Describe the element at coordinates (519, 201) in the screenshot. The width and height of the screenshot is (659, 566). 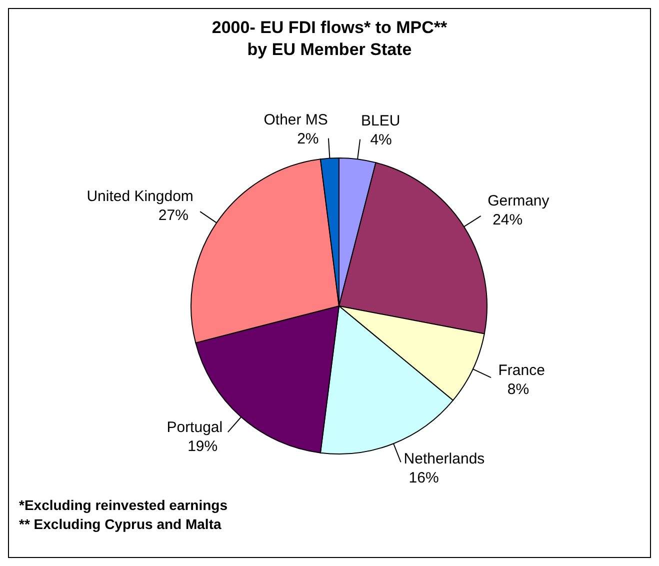
I see `slice-label: Germany` at that location.